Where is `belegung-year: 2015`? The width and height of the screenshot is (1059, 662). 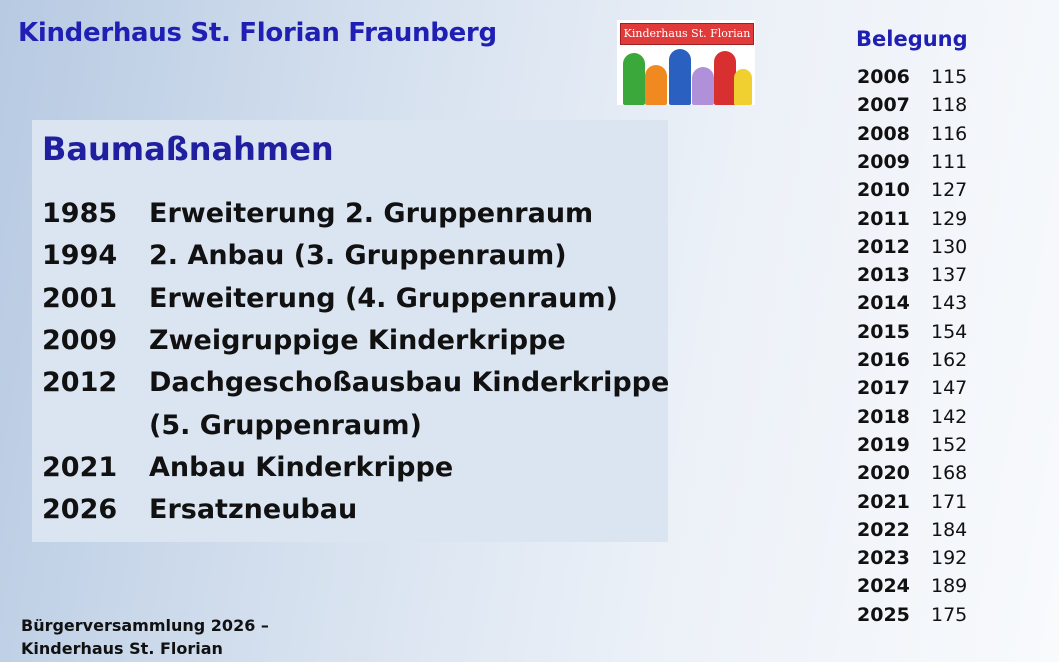
belegung-year: 2015 is located at coordinates (883, 331).